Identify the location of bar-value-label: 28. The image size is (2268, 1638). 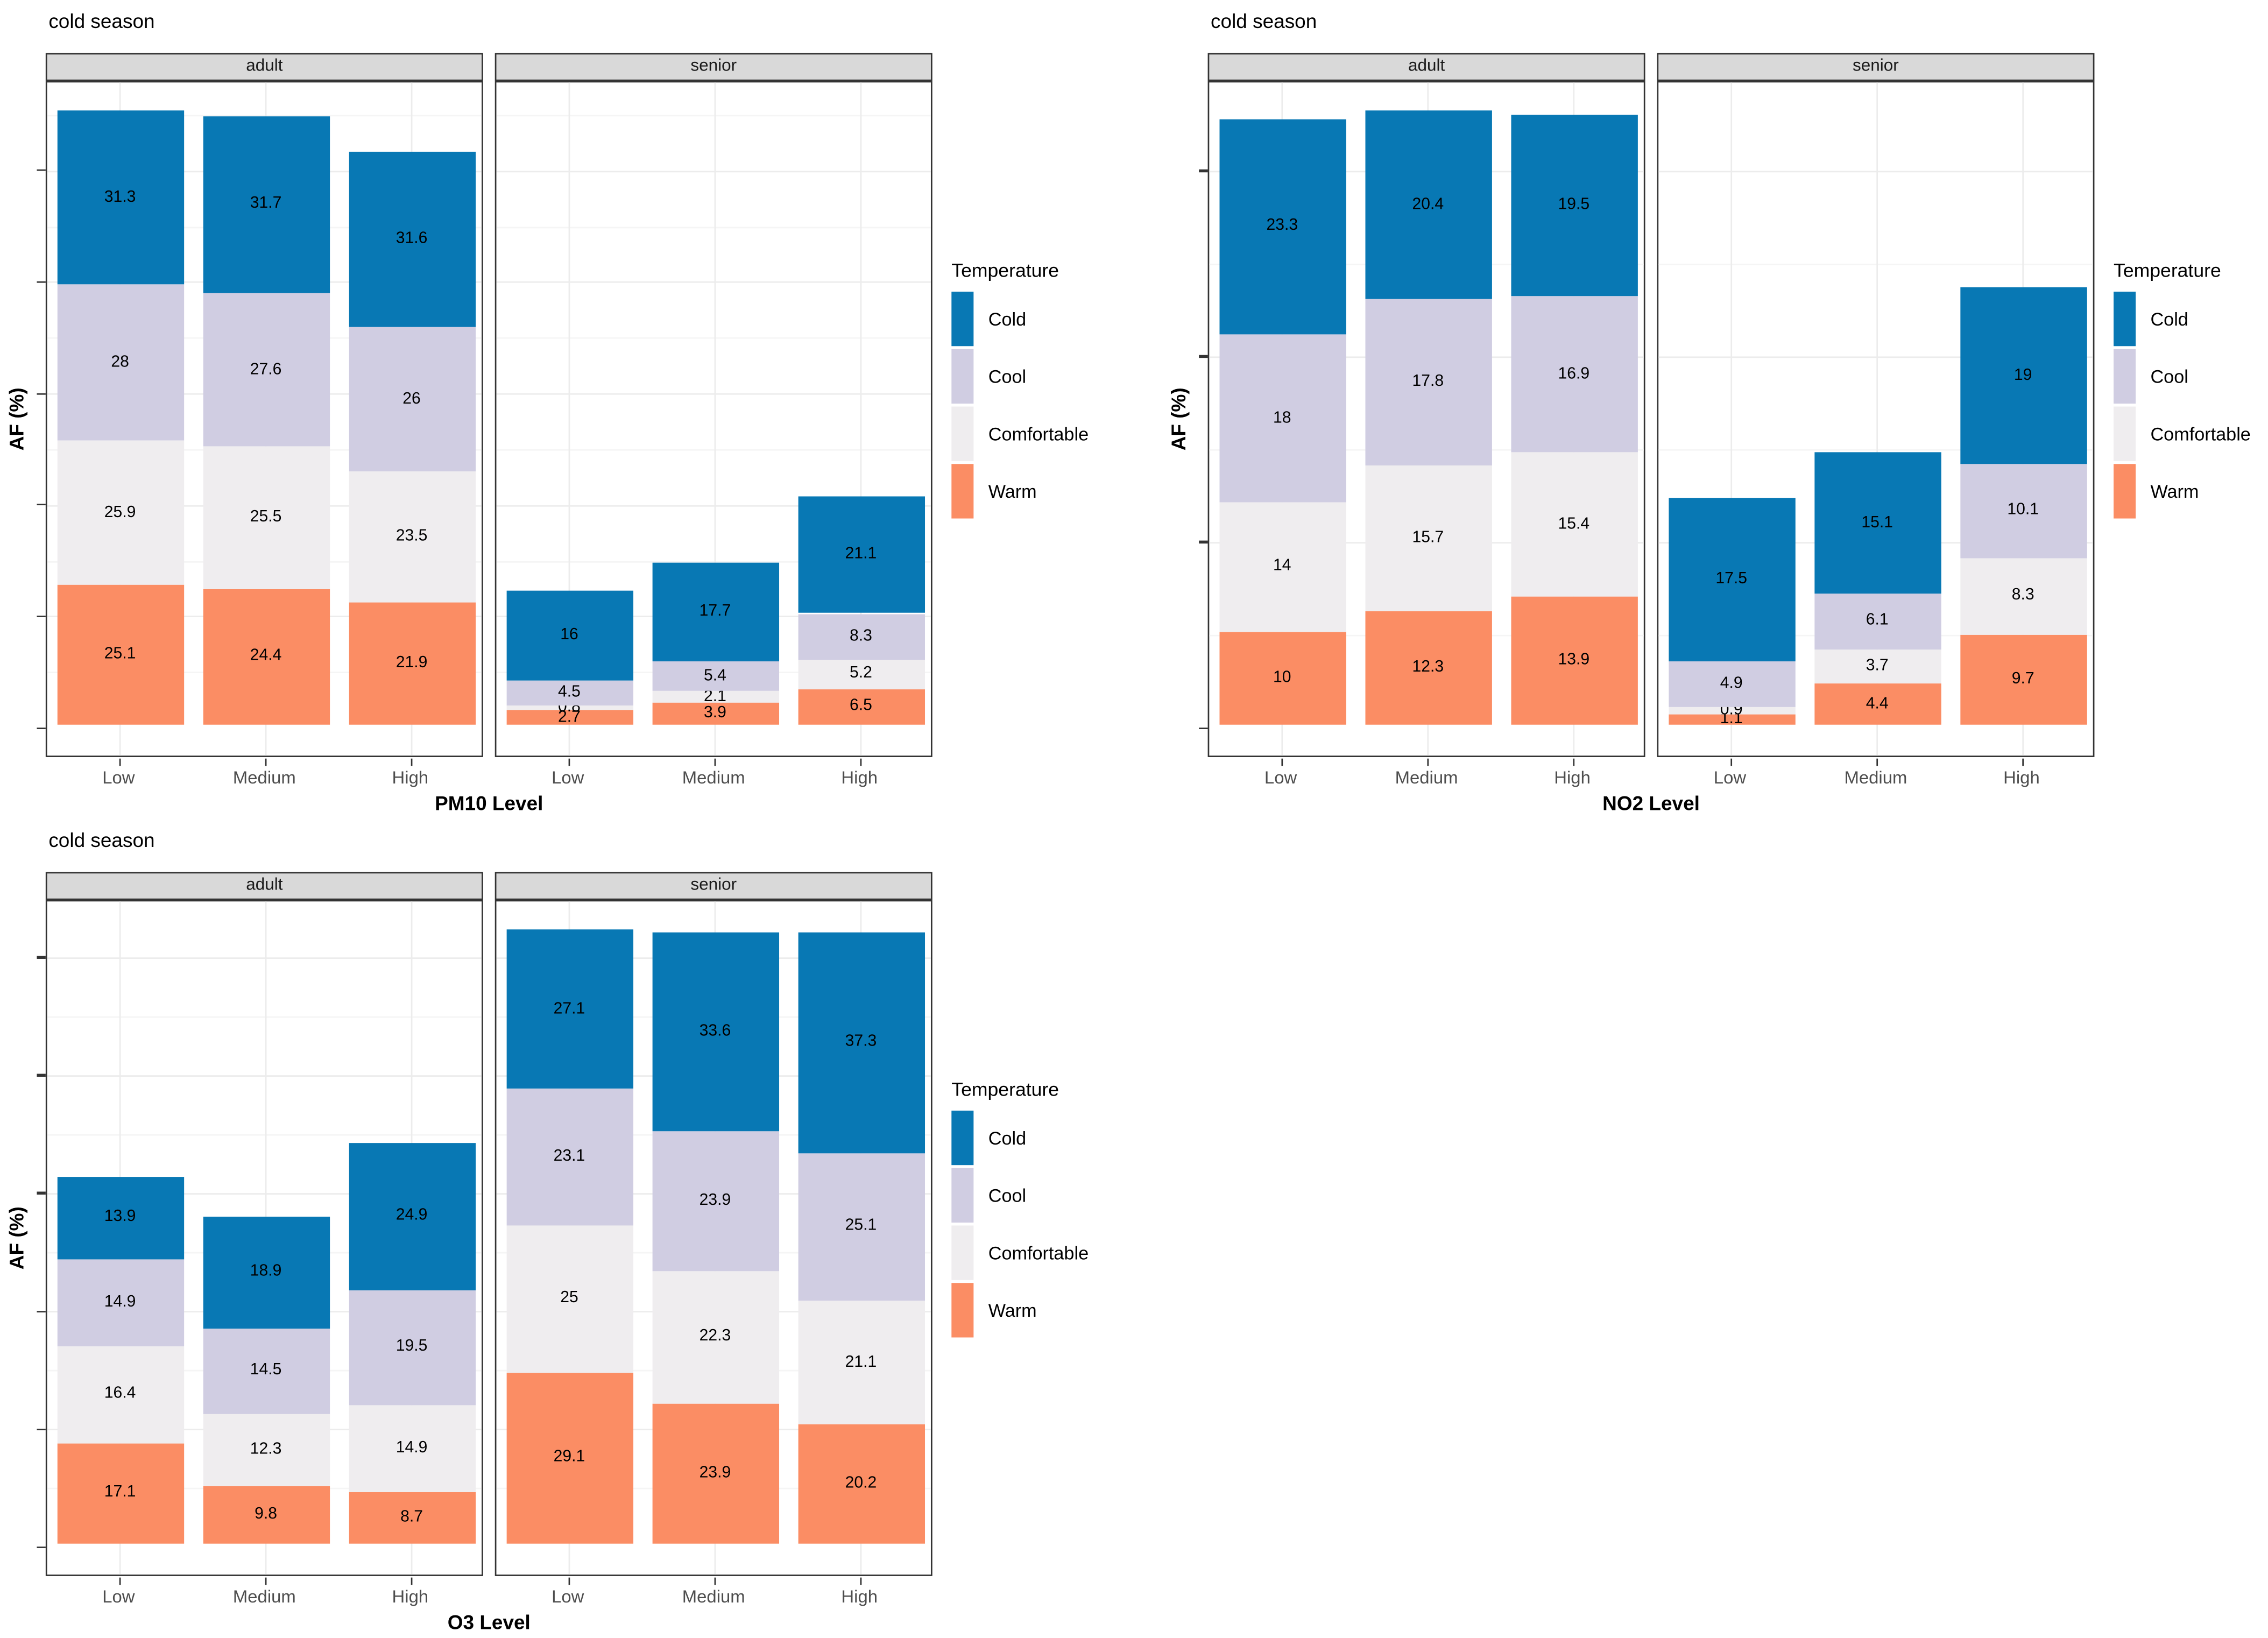
(120, 362).